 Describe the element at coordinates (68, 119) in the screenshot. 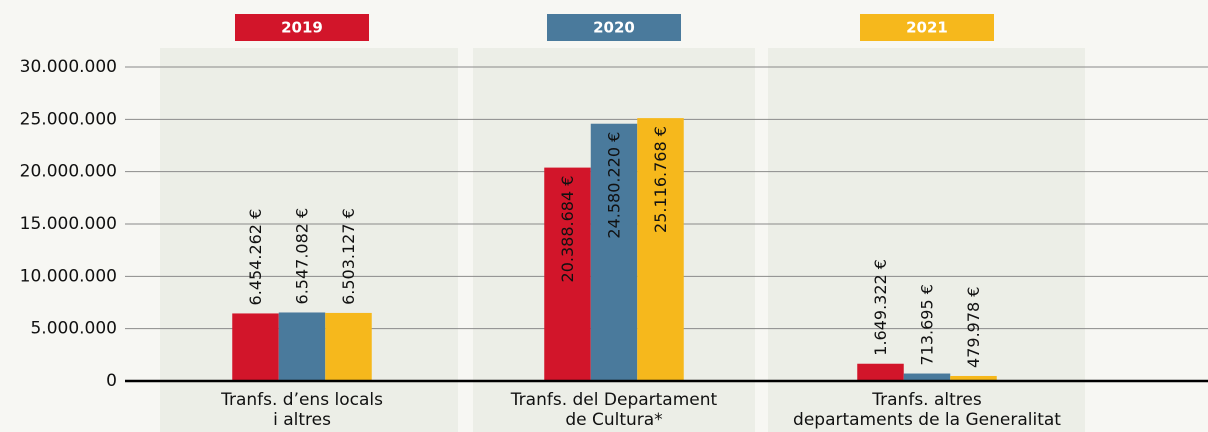

I see `y-tick-label: 25.000.000` at that location.